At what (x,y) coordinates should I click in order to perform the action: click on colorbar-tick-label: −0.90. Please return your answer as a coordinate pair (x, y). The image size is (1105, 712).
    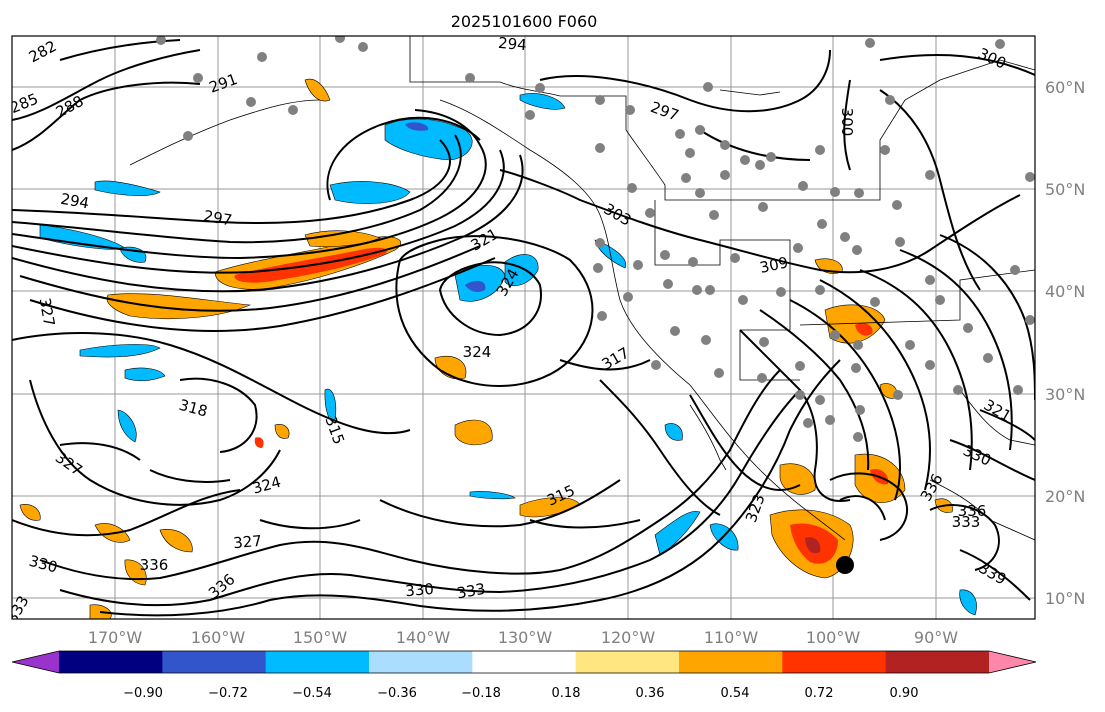
    Looking at the image, I should click on (143, 693).